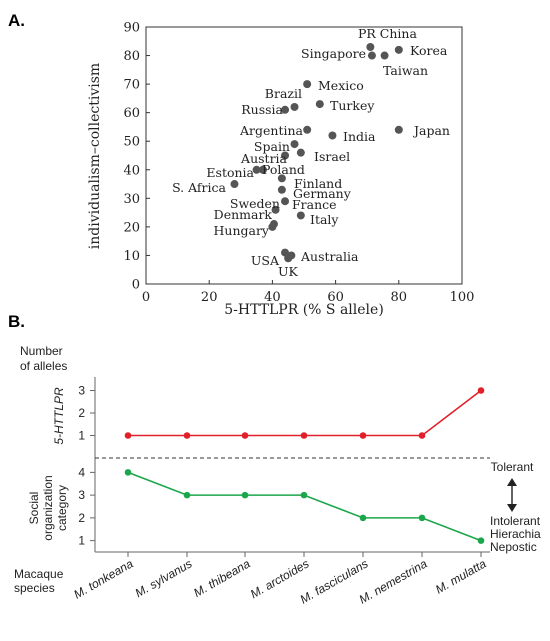  Describe the element at coordinates (199, 187) in the screenshot. I see `point-label: S. Africa` at that location.